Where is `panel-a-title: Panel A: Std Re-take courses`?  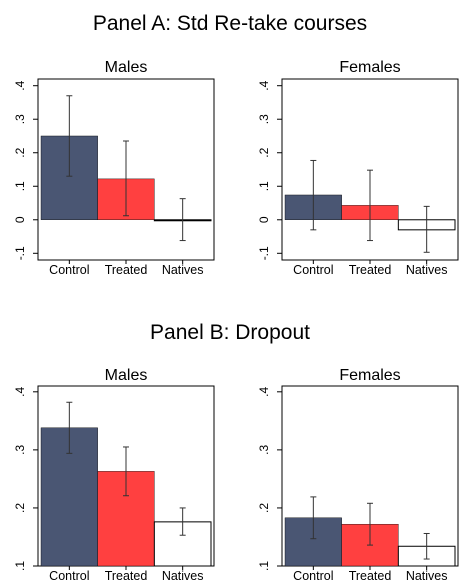 panel-a-title: Panel A: Std Re-take courses is located at coordinates (230, 23).